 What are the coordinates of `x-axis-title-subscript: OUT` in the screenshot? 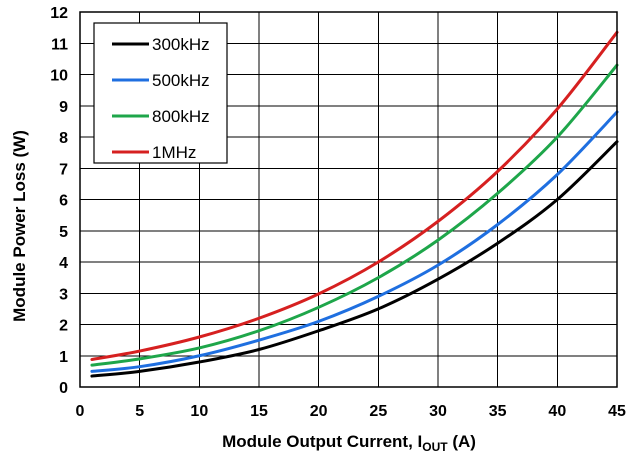 It's located at (435, 447).